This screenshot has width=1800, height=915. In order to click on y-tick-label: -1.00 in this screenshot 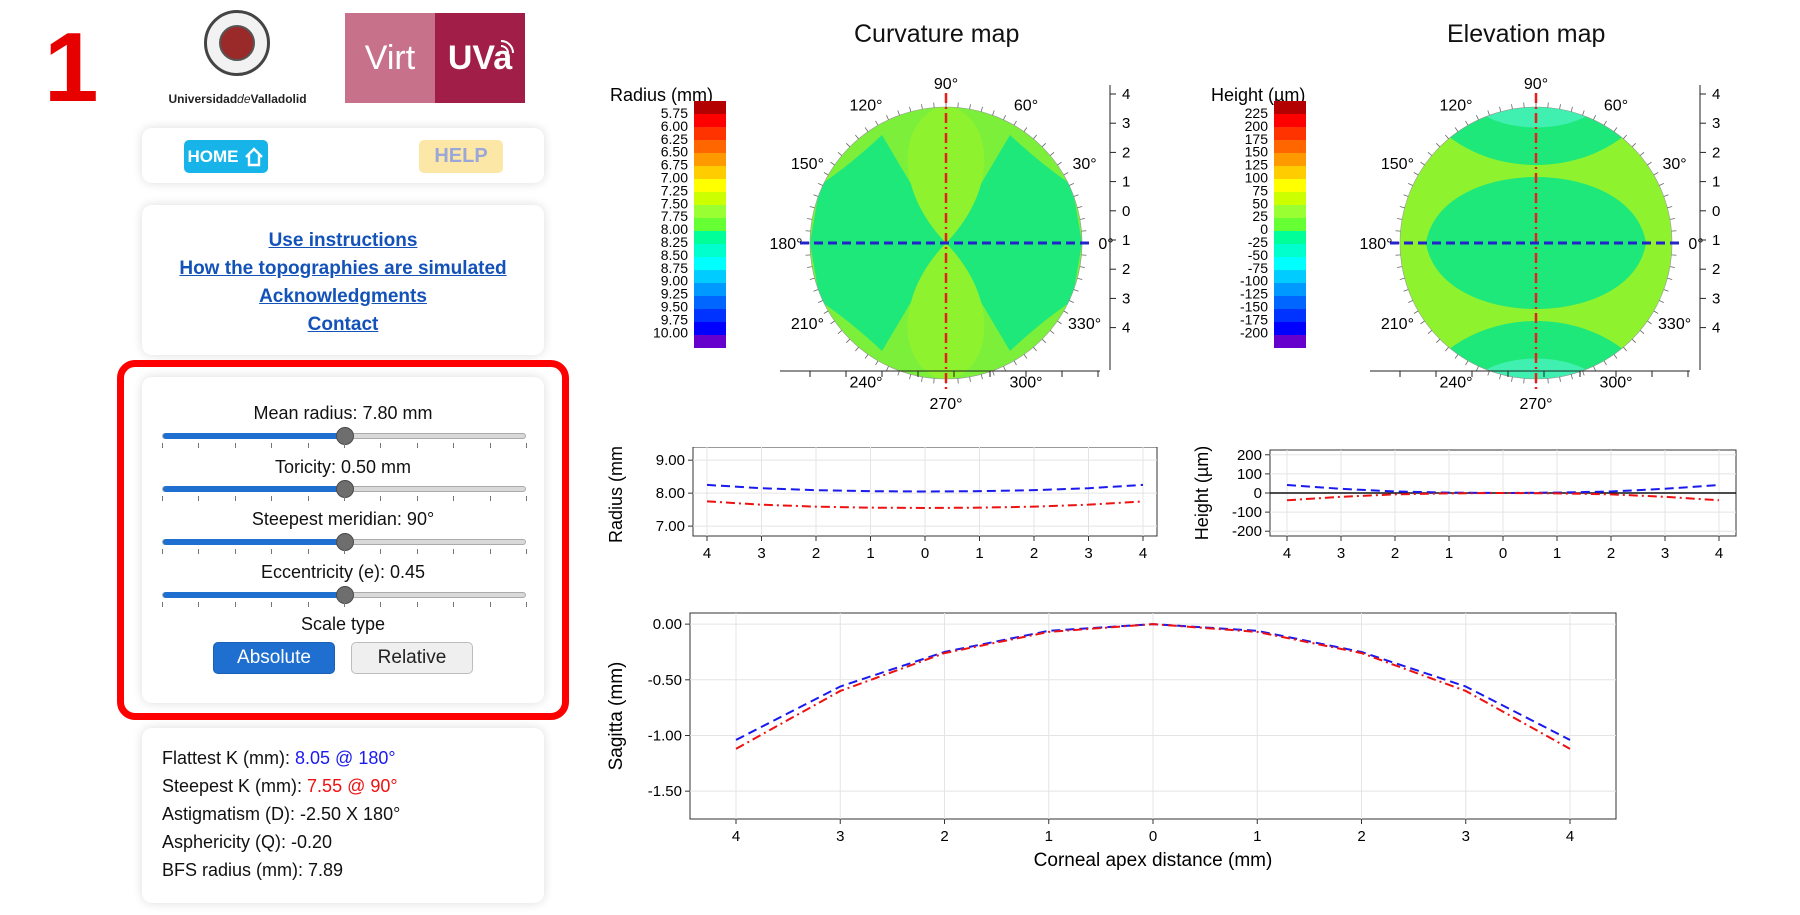, I will do `click(665, 735)`.